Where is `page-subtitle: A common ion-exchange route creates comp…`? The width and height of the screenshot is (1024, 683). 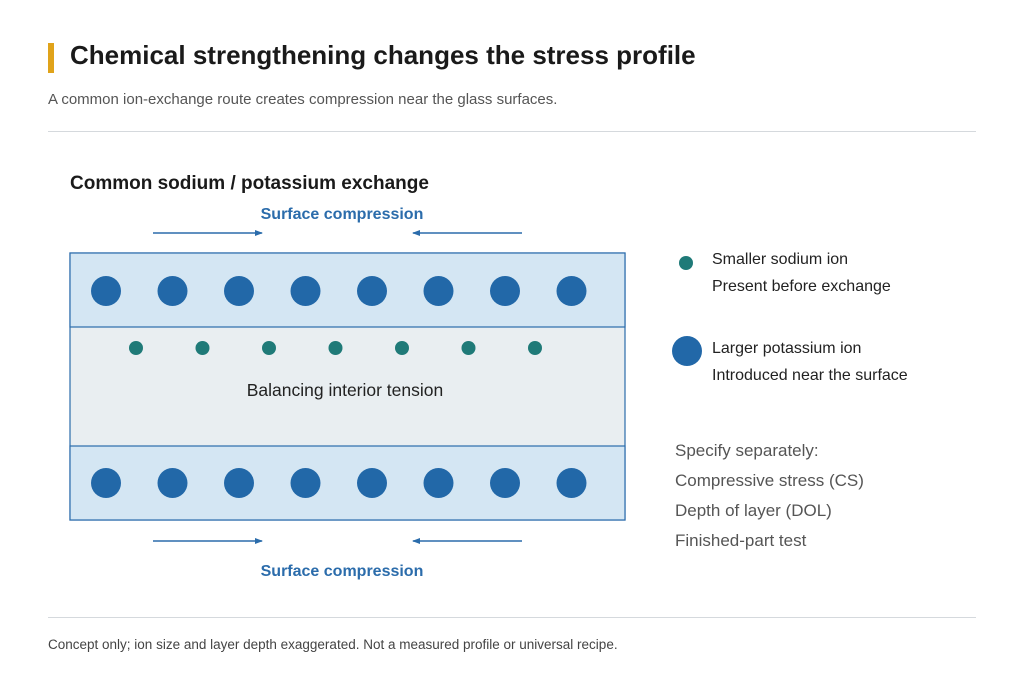 page-subtitle: A common ion-exchange route creates comp… is located at coordinates (303, 99).